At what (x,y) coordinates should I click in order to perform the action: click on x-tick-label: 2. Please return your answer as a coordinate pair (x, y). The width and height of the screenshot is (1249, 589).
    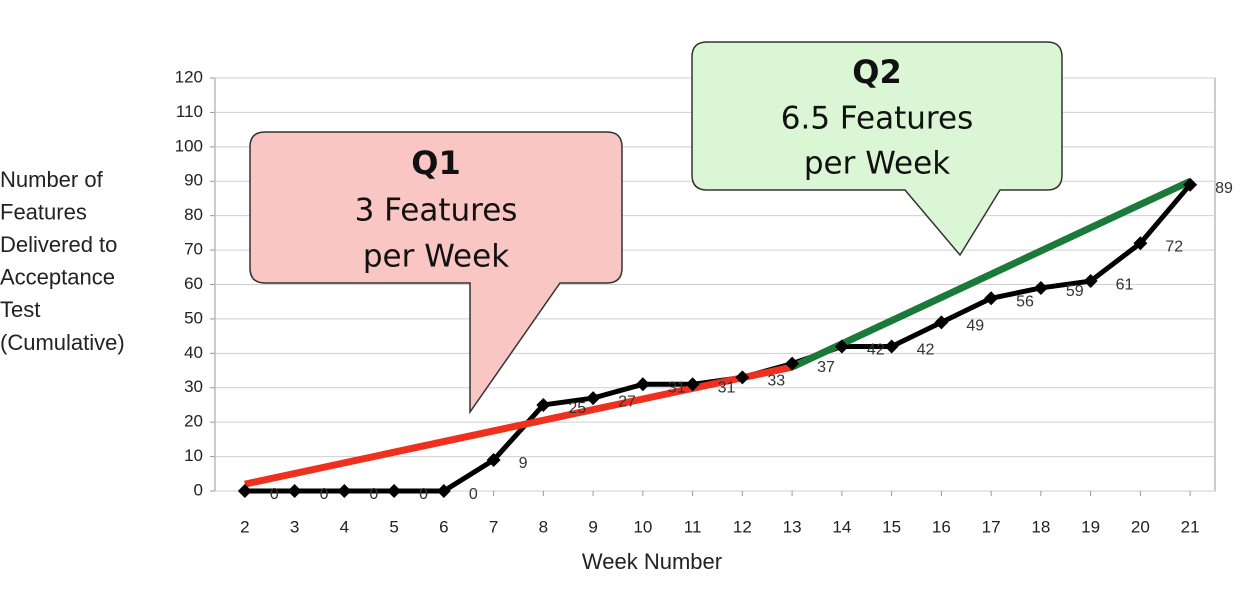
    Looking at the image, I should click on (244, 526).